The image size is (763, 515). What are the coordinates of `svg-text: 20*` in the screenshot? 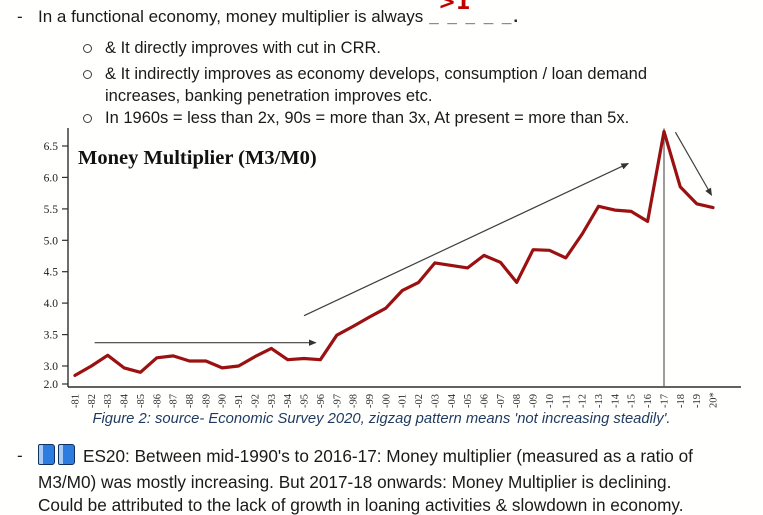 It's located at (714, 400).